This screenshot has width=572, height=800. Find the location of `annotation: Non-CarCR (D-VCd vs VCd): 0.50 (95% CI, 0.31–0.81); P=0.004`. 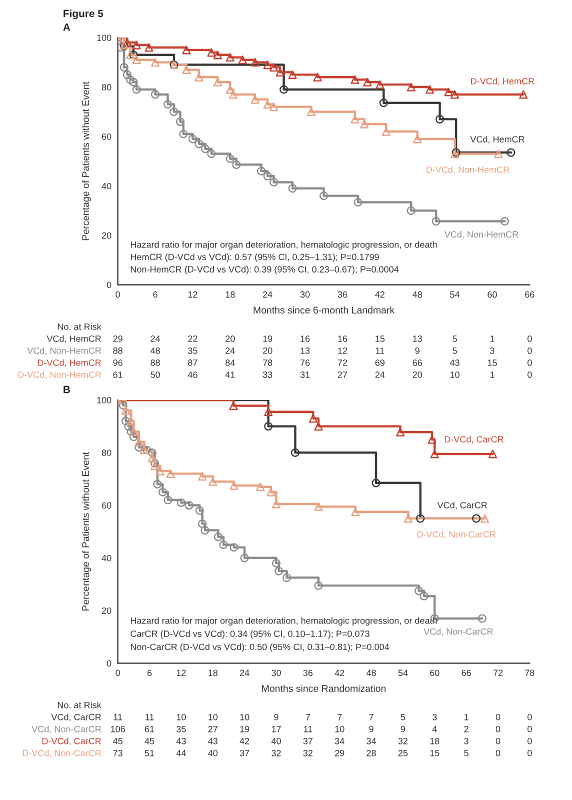

annotation: Non-CarCR (D-VCd vs VCd): 0.50 (95% CI, 0.31–0.81); P=0.004 is located at coordinates (260, 648).